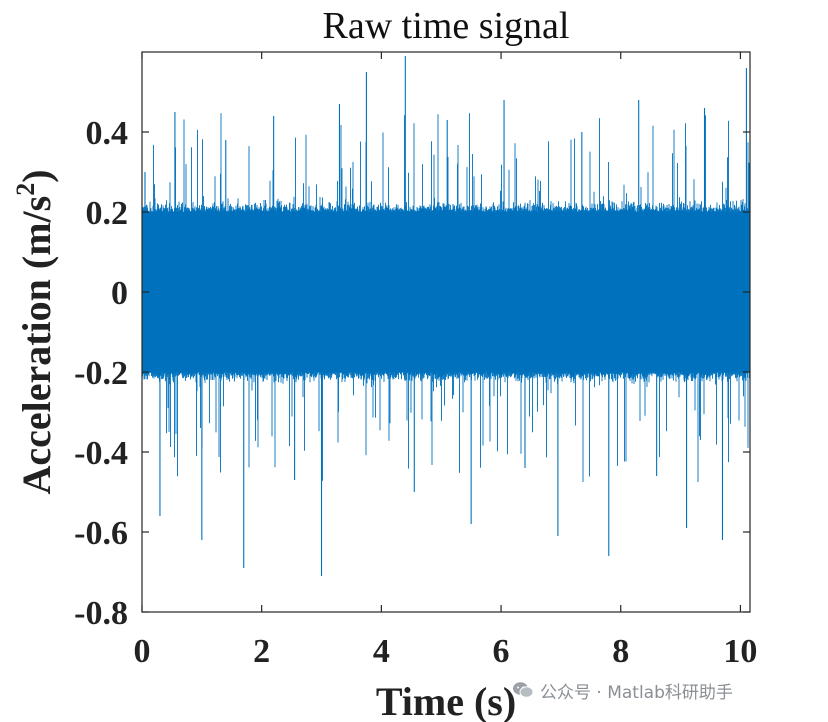 The image size is (828, 722). I want to click on y-axis-label-superscript: 2, so click(25, 189).